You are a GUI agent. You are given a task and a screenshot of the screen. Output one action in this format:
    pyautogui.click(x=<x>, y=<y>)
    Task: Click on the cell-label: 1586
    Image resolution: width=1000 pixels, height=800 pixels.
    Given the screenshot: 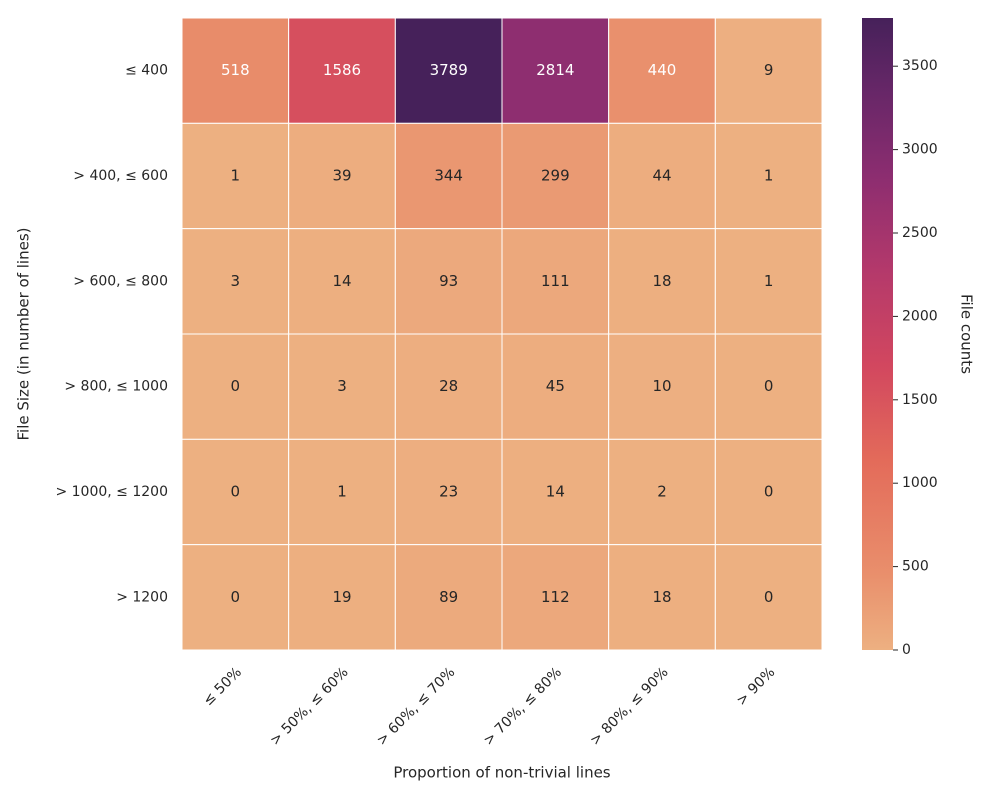 What is the action you would take?
    pyautogui.click(x=342, y=70)
    